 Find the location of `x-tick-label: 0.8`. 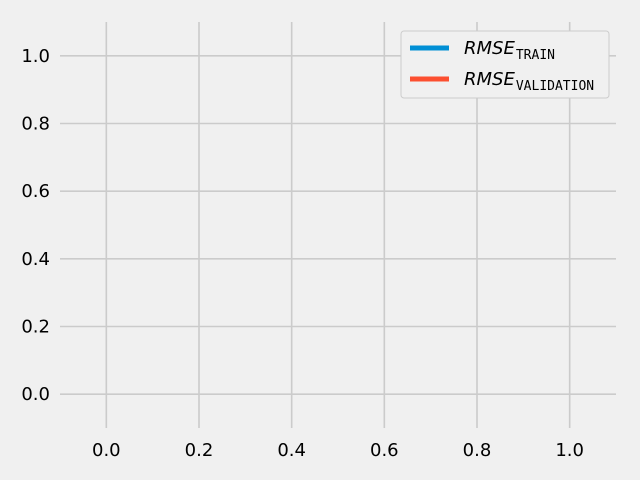

x-tick-label: 0.8 is located at coordinates (477, 450).